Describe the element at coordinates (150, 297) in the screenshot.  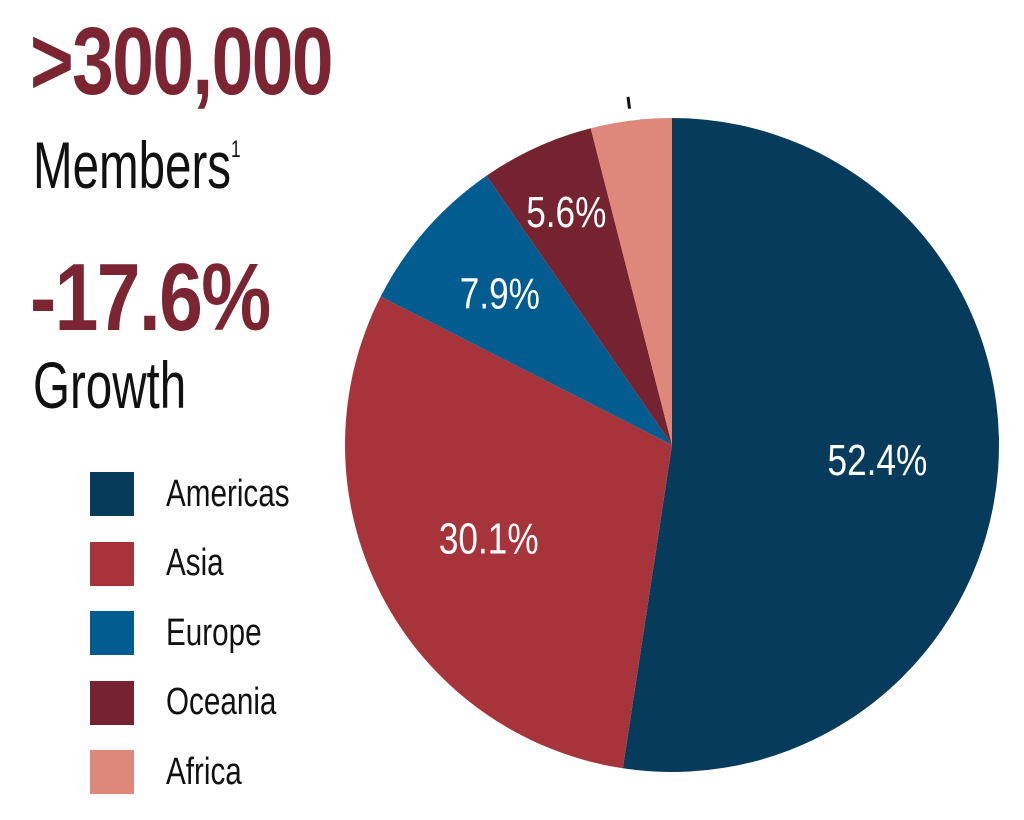
I see `growth-rate: -17.6%` at that location.